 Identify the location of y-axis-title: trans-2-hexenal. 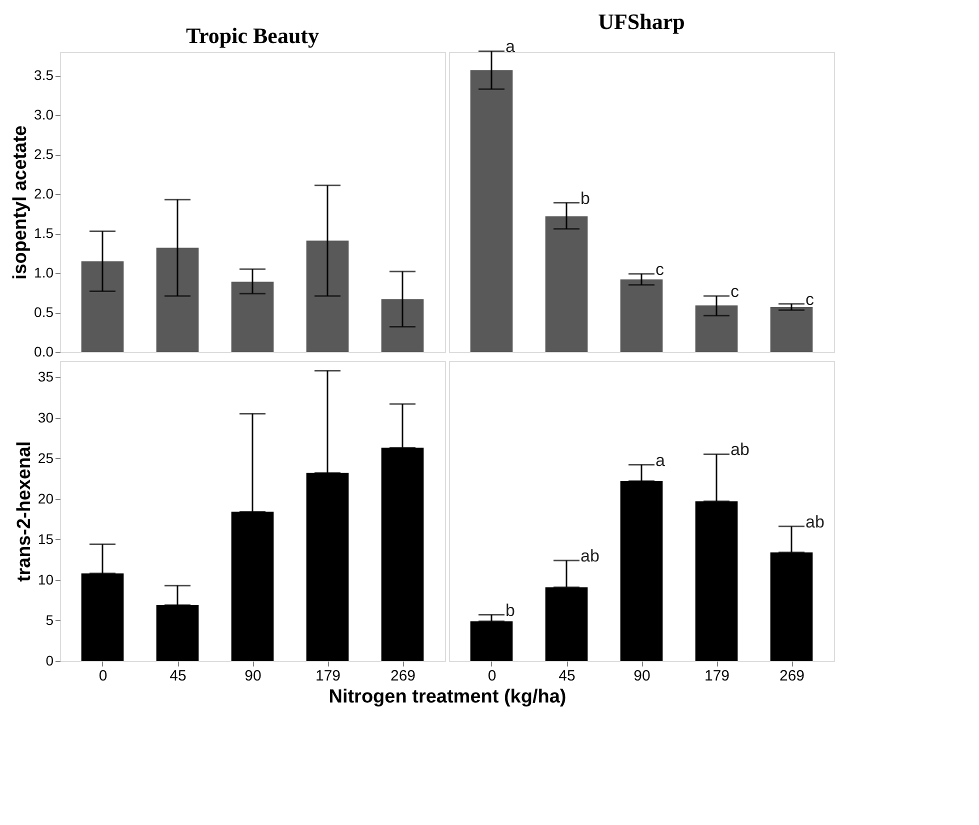
(24, 511).